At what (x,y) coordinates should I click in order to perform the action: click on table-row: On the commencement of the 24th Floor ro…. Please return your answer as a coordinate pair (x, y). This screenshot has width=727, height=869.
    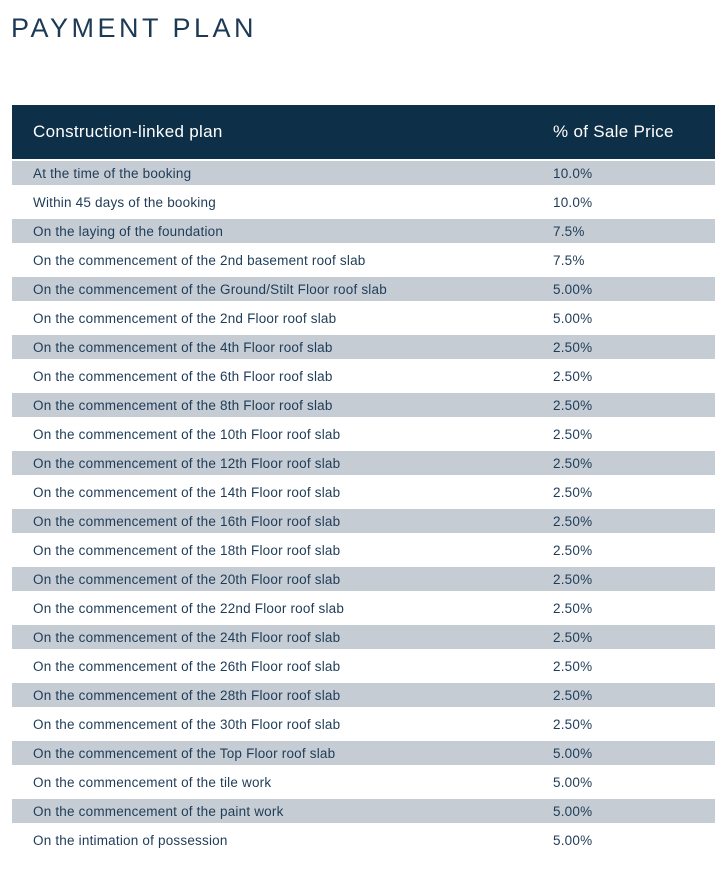
    Looking at the image, I should click on (363, 637).